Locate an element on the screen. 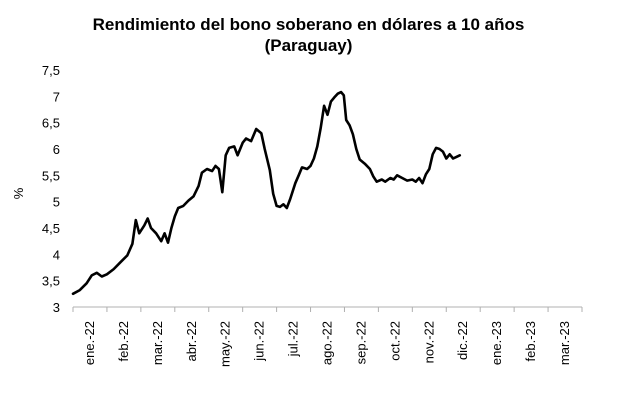 This screenshot has height=406, width=617. x-tick-label: feb.-22 is located at coordinates (123, 341).